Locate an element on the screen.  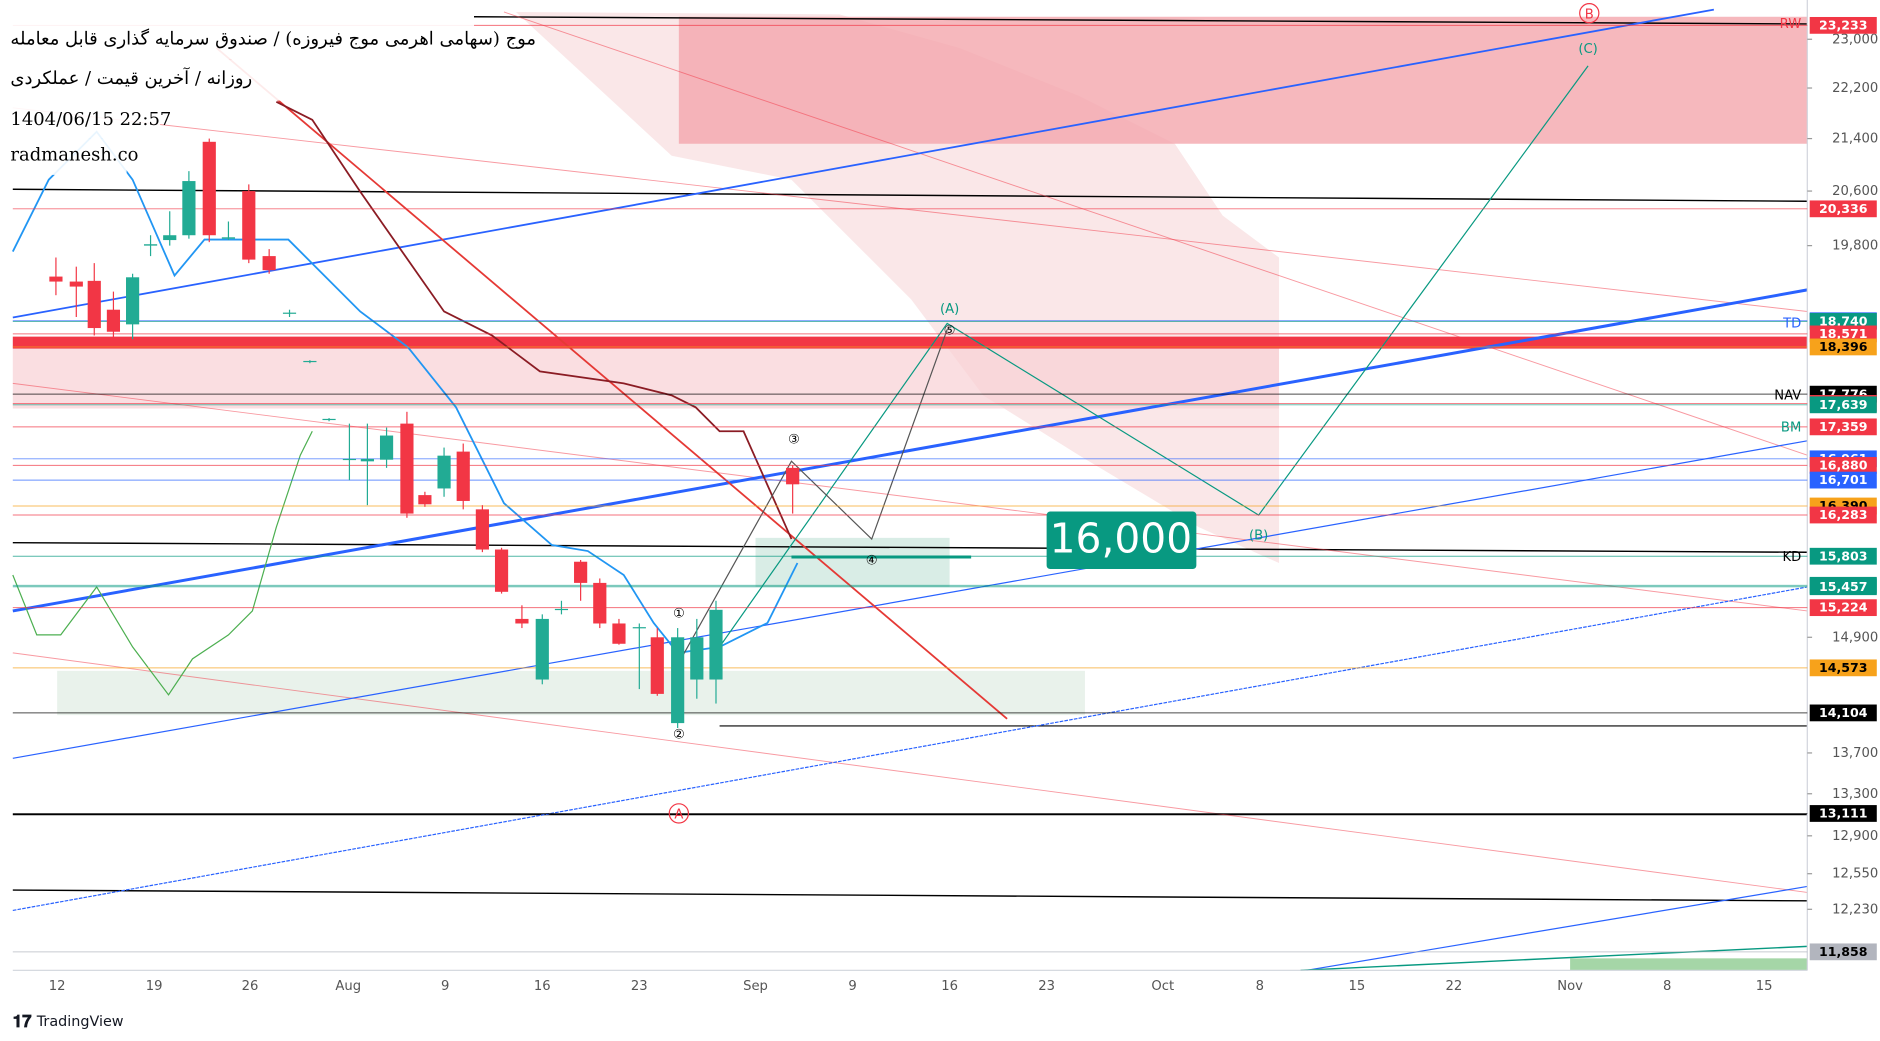
price-label: 16,880 is located at coordinates (1843, 465).